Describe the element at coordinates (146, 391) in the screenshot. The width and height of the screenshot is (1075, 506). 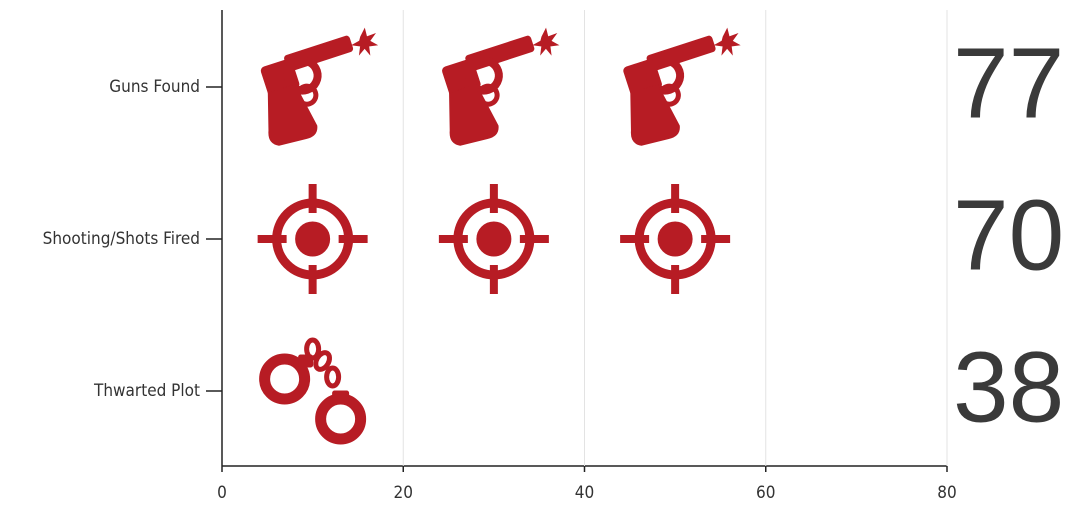
I see `y-tick-label: Thwarted Plot` at that location.